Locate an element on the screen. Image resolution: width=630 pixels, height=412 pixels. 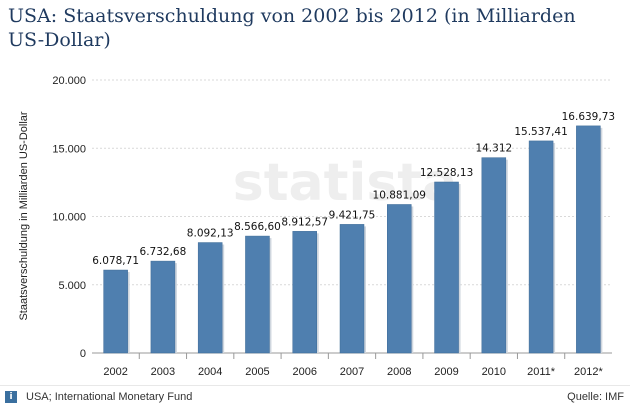
bar-2012* is located at coordinates (588, 239).